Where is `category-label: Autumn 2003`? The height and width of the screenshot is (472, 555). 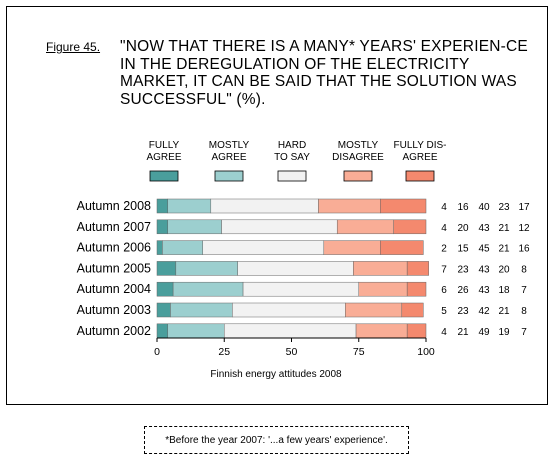 category-label: Autumn 2003 is located at coordinates (114, 310).